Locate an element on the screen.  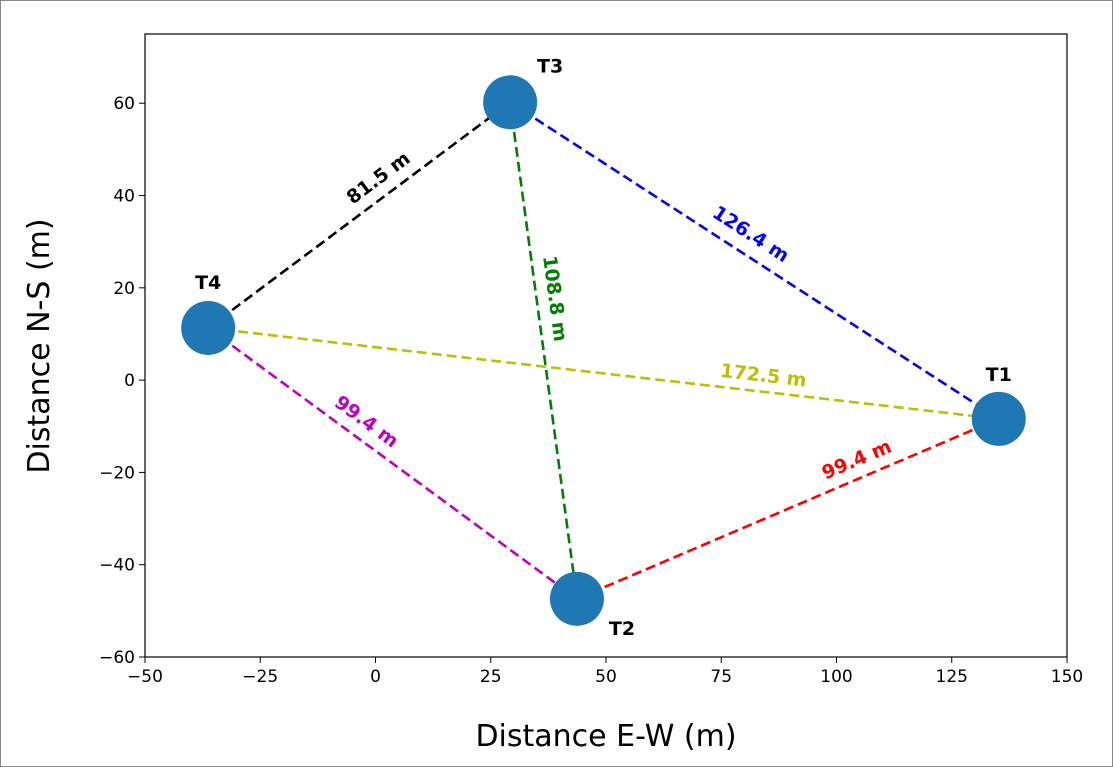
edge-line-T4-T3 is located at coordinates (359, 215).